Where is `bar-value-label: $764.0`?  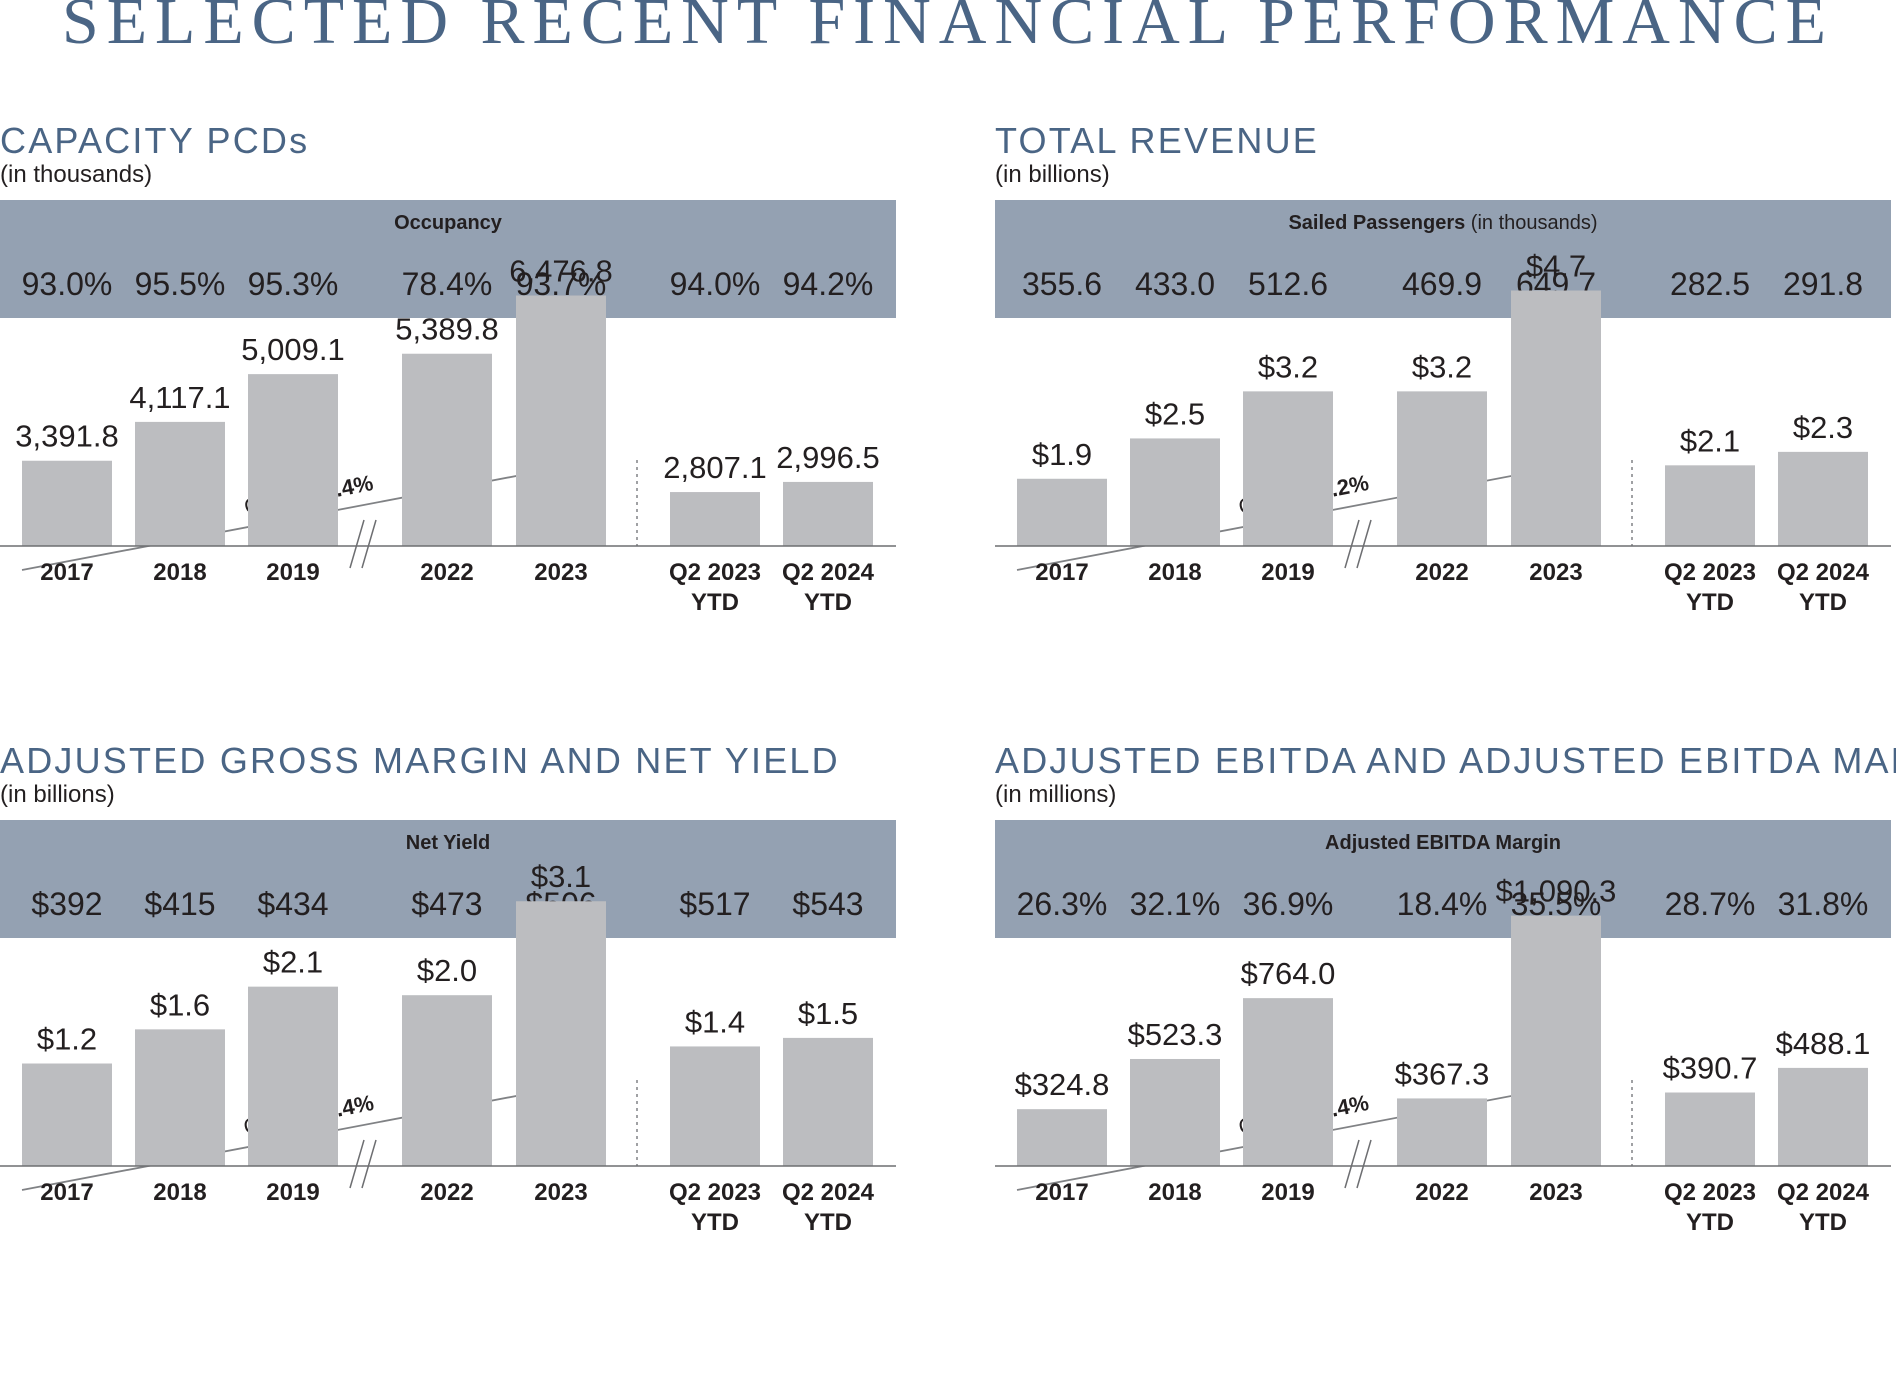
bar-value-label: $764.0 is located at coordinates (1288, 973).